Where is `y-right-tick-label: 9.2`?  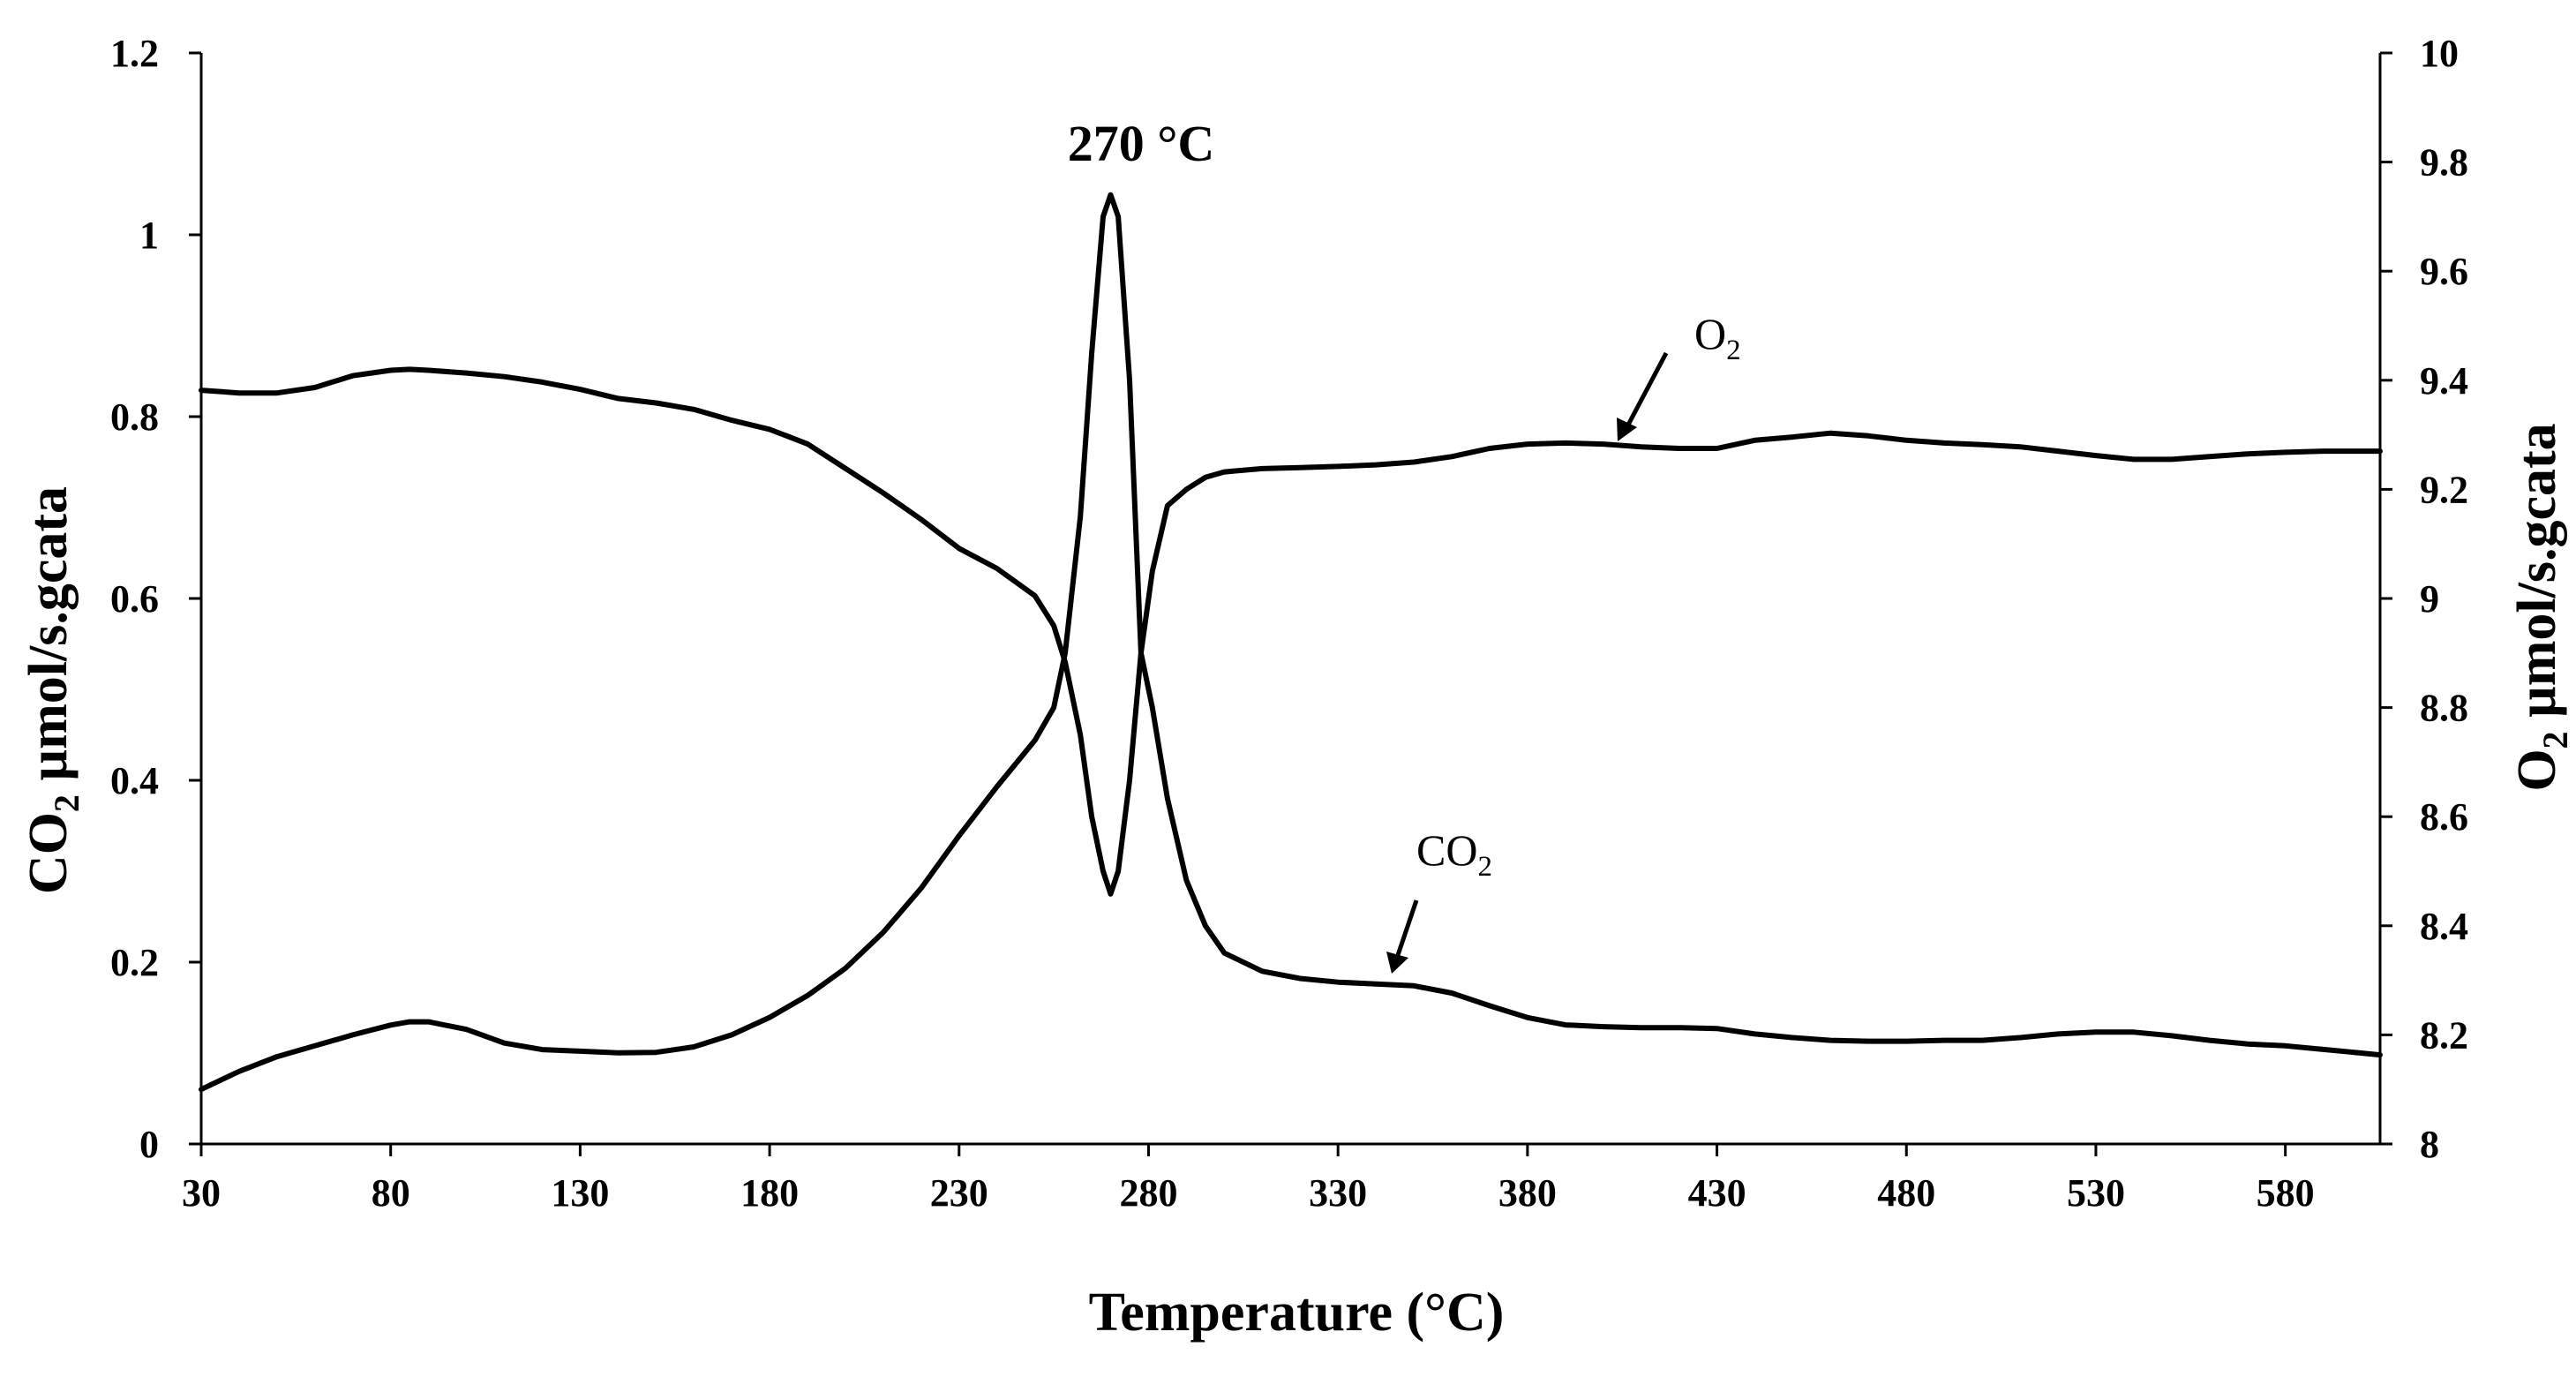
y-right-tick-label: 9.2 is located at coordinates (2444, 489).